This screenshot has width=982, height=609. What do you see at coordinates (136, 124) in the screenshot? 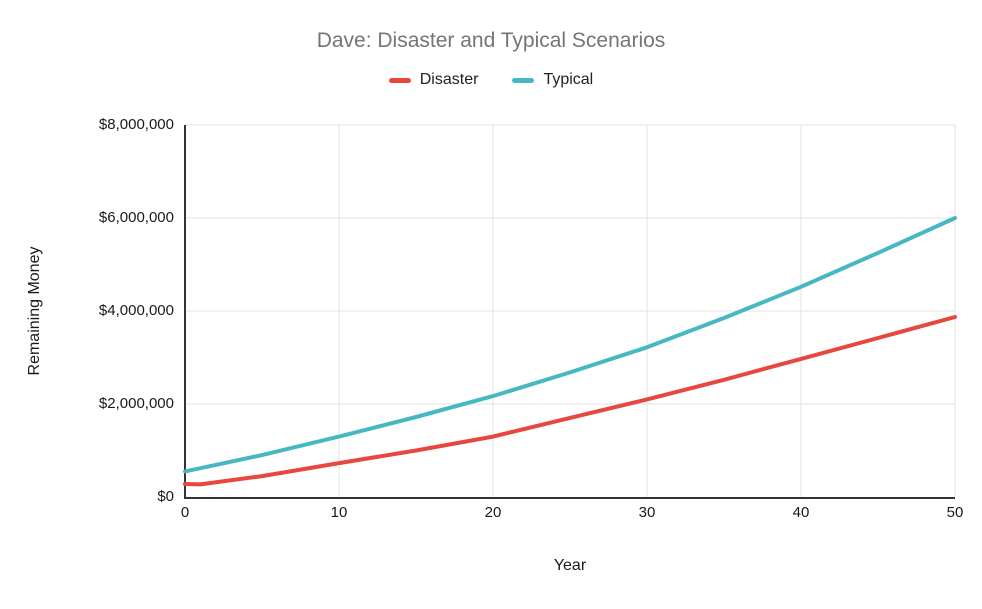
I see `y-tick-label: $8,000,000` at bounding box center [136, 124].